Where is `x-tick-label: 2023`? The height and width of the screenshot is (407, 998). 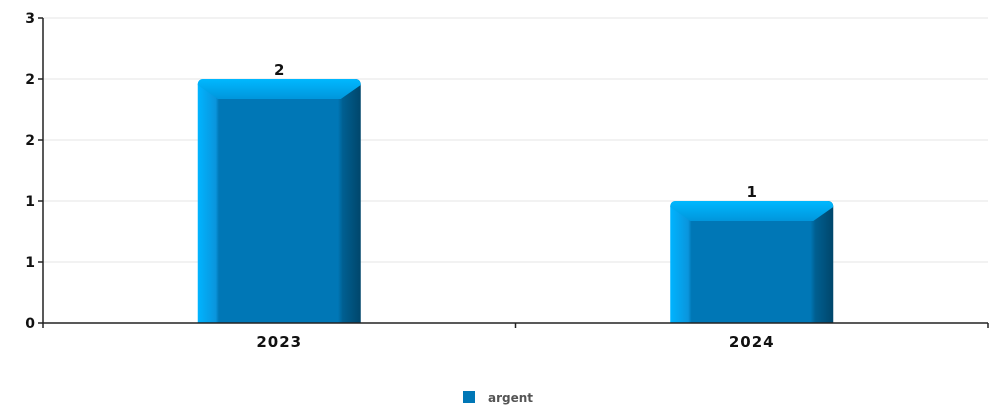 x-tick-label: 2023 is located at coordinates (279, 342).